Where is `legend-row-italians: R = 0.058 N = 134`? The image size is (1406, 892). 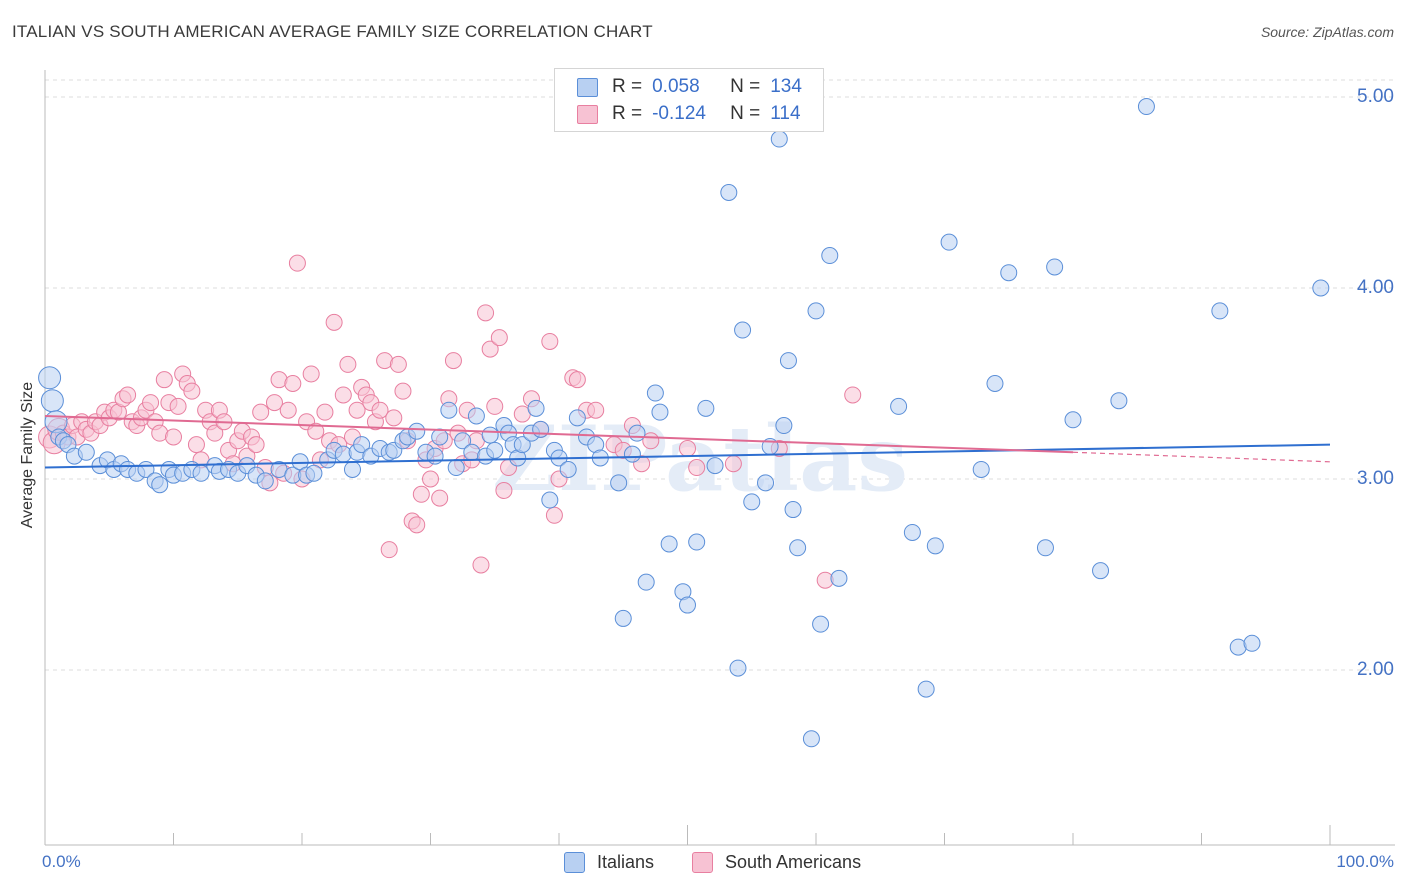 legend-row-italians: R = 0.058 N = 134 is located at coordinates (689, 87).